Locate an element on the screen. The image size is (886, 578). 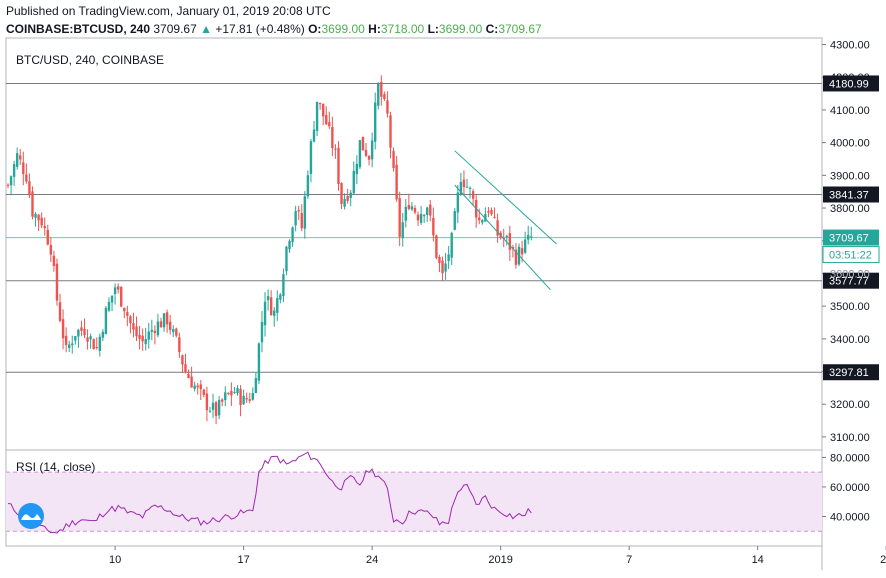
price-tick-label: 3500.00 is located at coordinates (850, 307).